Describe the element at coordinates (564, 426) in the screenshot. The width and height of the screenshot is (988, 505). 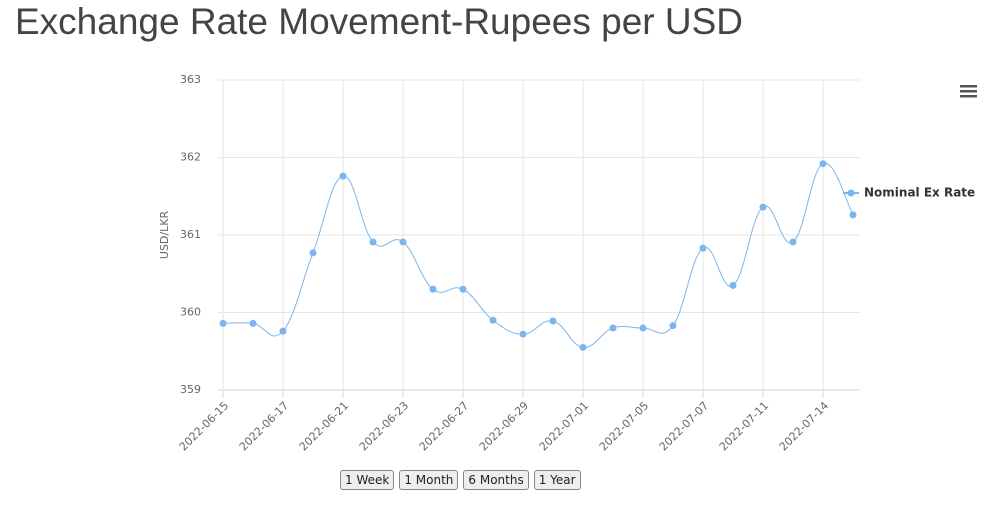
I see `x-tick-label: 2022-07-01` at that location.